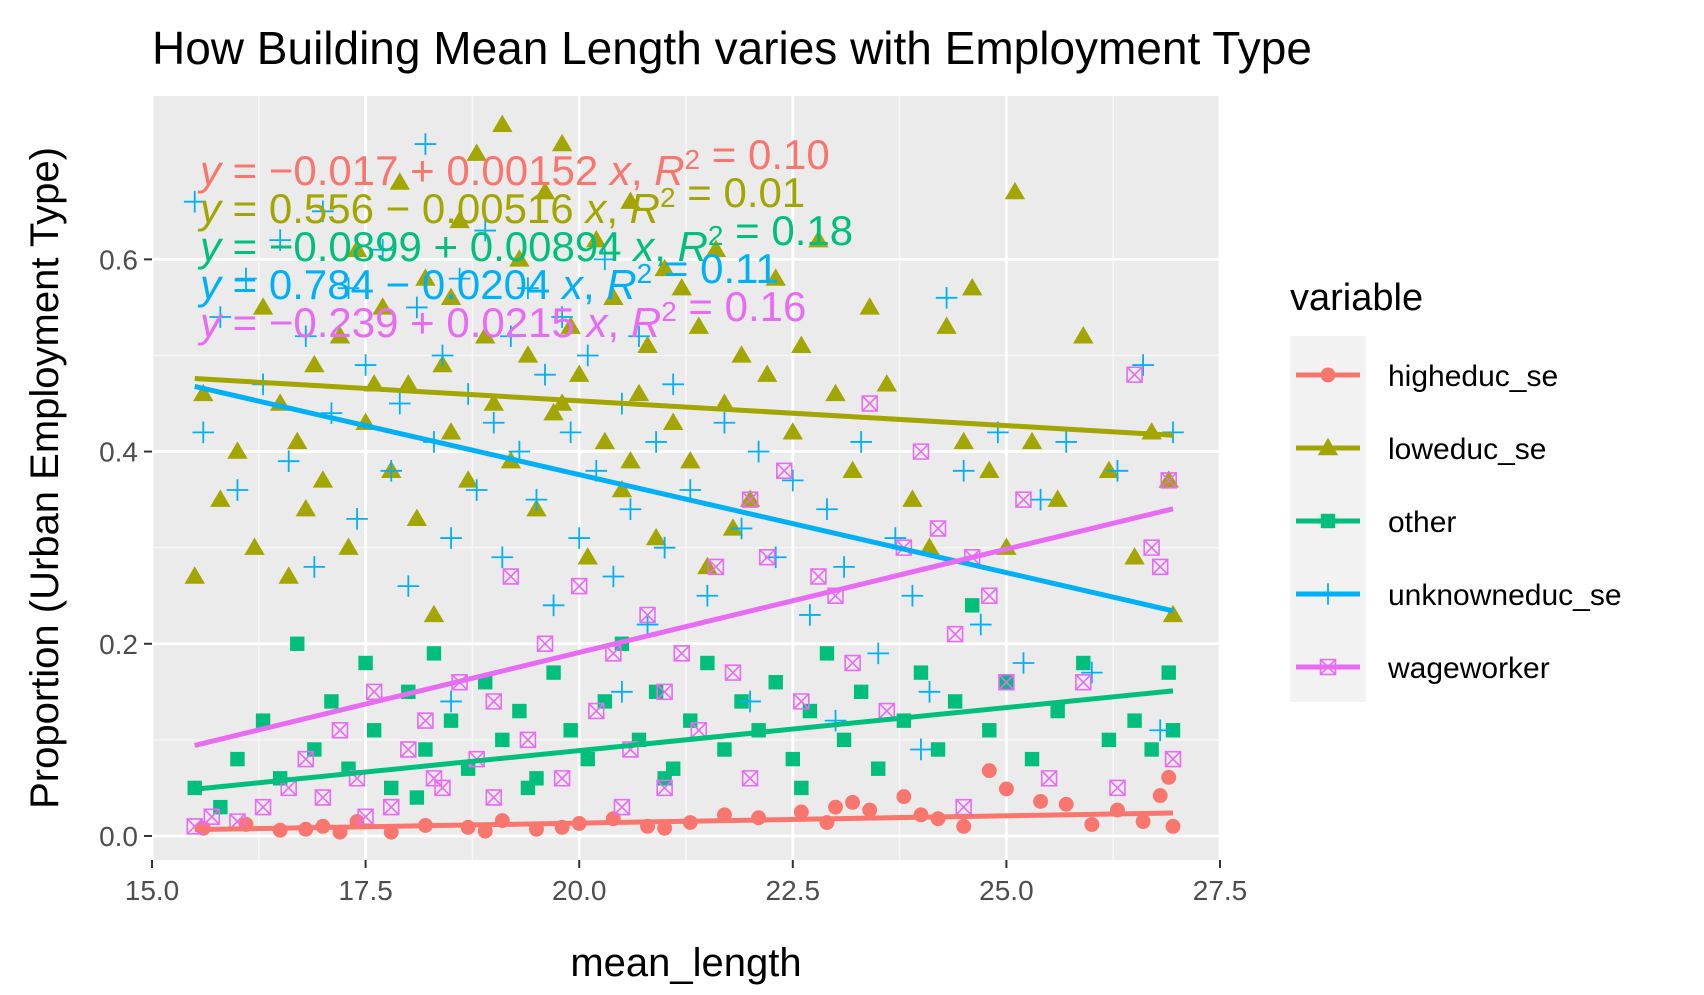 The height and width of the screenshot is (995, 1704). Describe the element at coordinates (118, 644) in the screenshot. I see `y-tick-label: 0.2` at that location.